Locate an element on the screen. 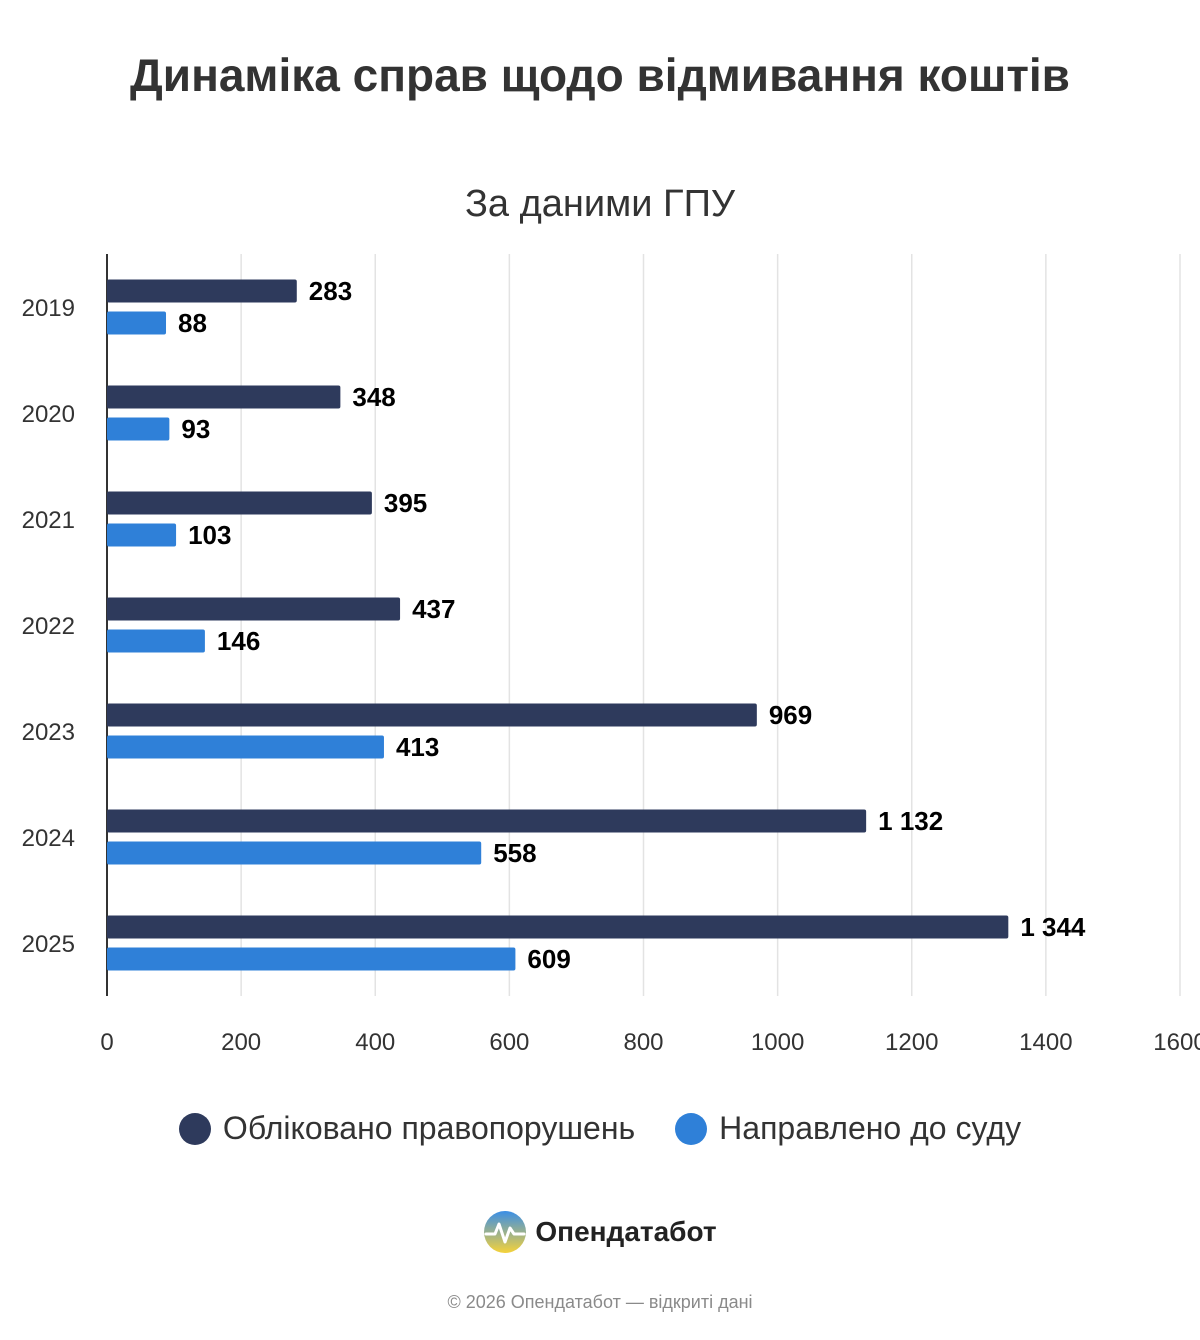  brand-pulse-icon is located at coordinates (505, 1232).